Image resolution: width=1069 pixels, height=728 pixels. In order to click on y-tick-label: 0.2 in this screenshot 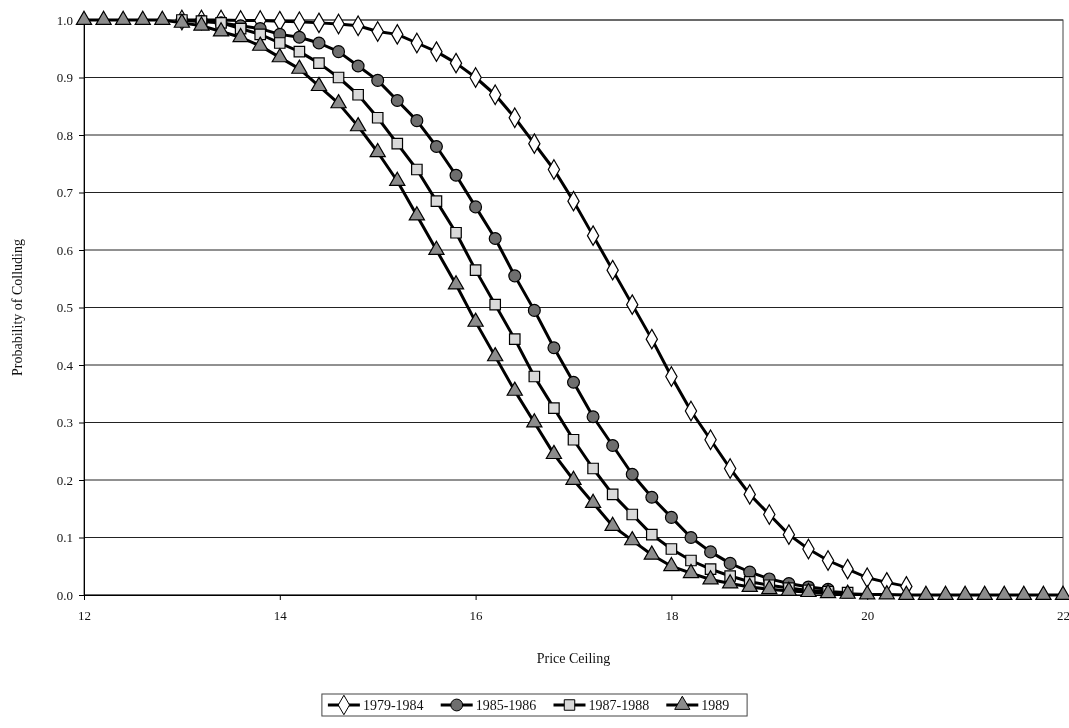, I will do `click(64, 480)`.